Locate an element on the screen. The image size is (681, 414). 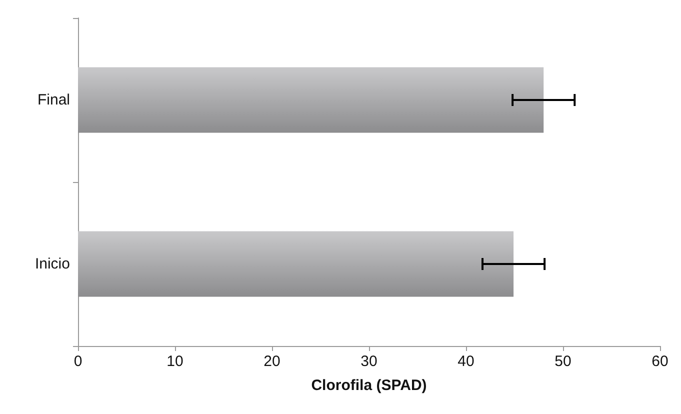
x-tick-label: 20 is located at coordinates (272, 361).